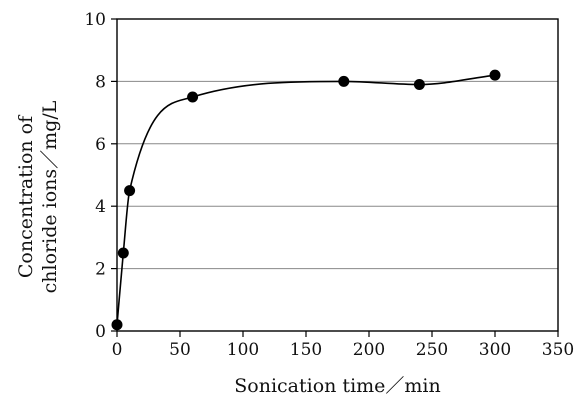 This screenshot has height=405, width=579. Describe the element at coordinates (26, 196) in the screenshot. I see `y-axis-title: Concentration of` at that location.